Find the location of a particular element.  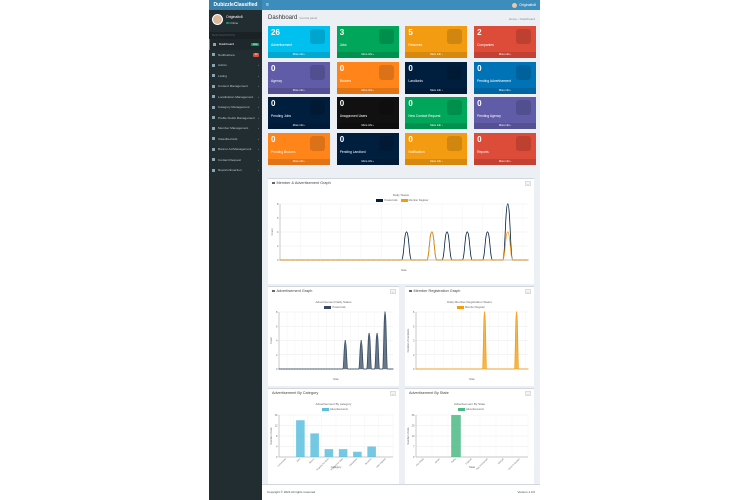

sidebar-item-notifications: Notifications 12 is located at coordinates (235, 55).